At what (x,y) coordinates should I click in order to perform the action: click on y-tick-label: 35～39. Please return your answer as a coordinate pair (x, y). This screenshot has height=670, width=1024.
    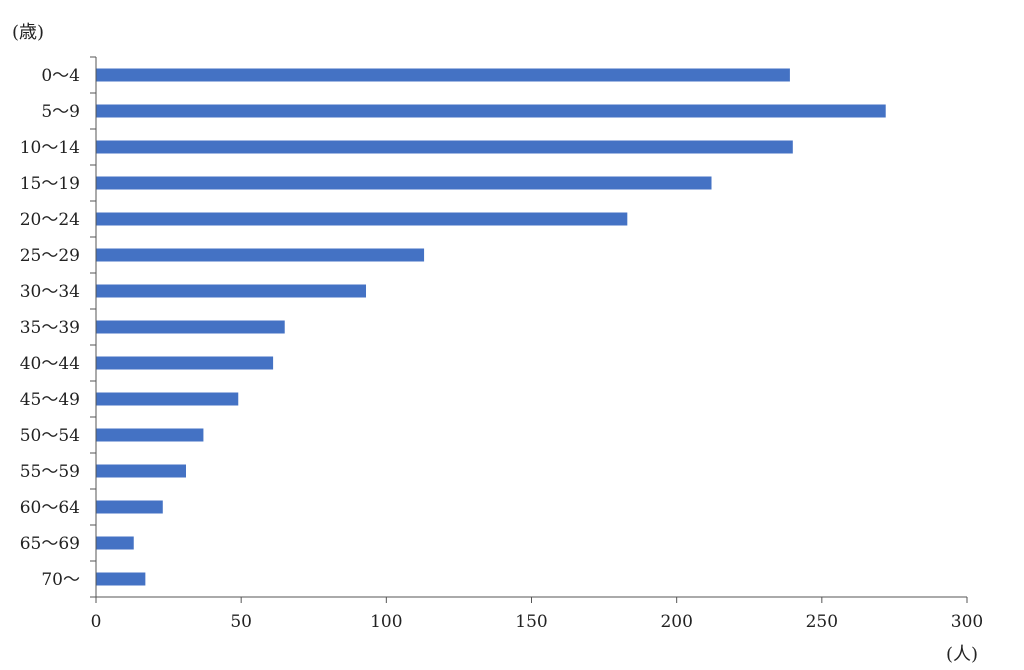
    Looking at the image, I should click on (50, 328).